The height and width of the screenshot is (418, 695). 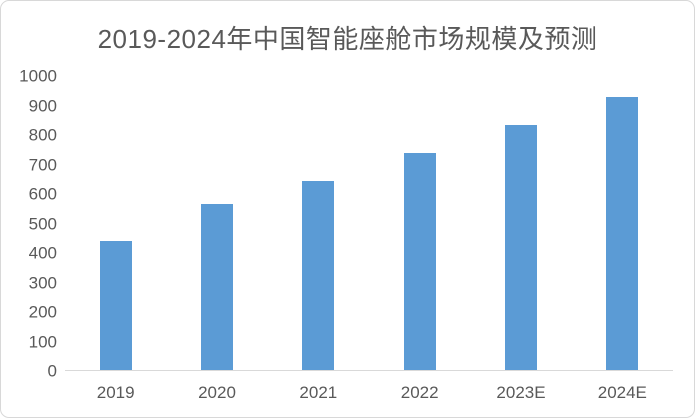 What do you see at coordinates (42, 164) in the screenshot?
I see `y-axis-tick-label: 700` at bounding box center [42, 164].